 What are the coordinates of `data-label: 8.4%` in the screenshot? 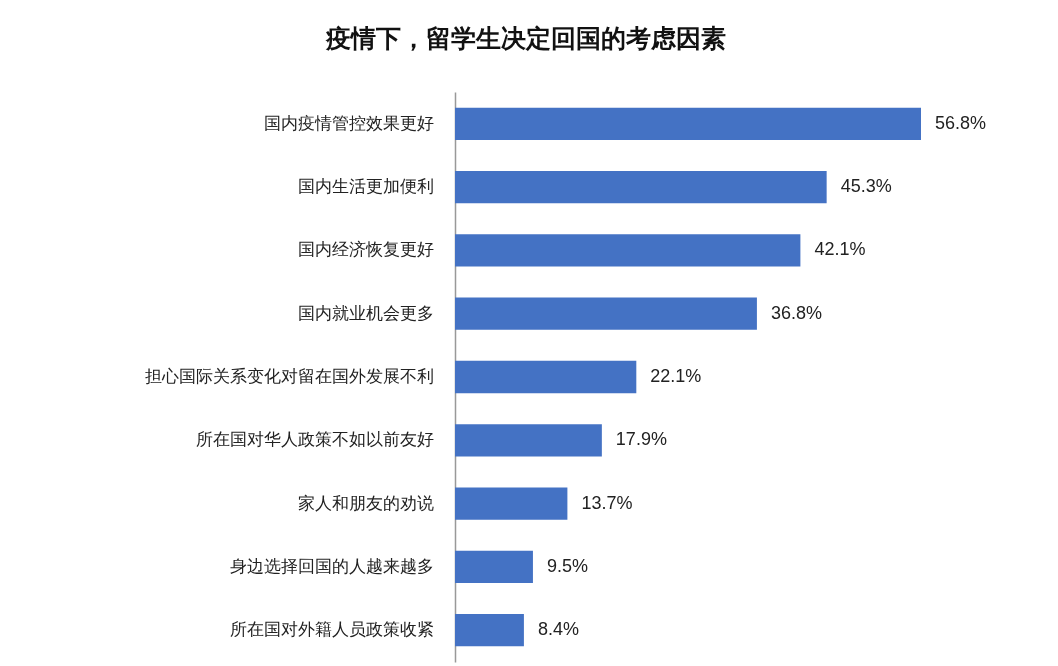 It's located at (558, 629).